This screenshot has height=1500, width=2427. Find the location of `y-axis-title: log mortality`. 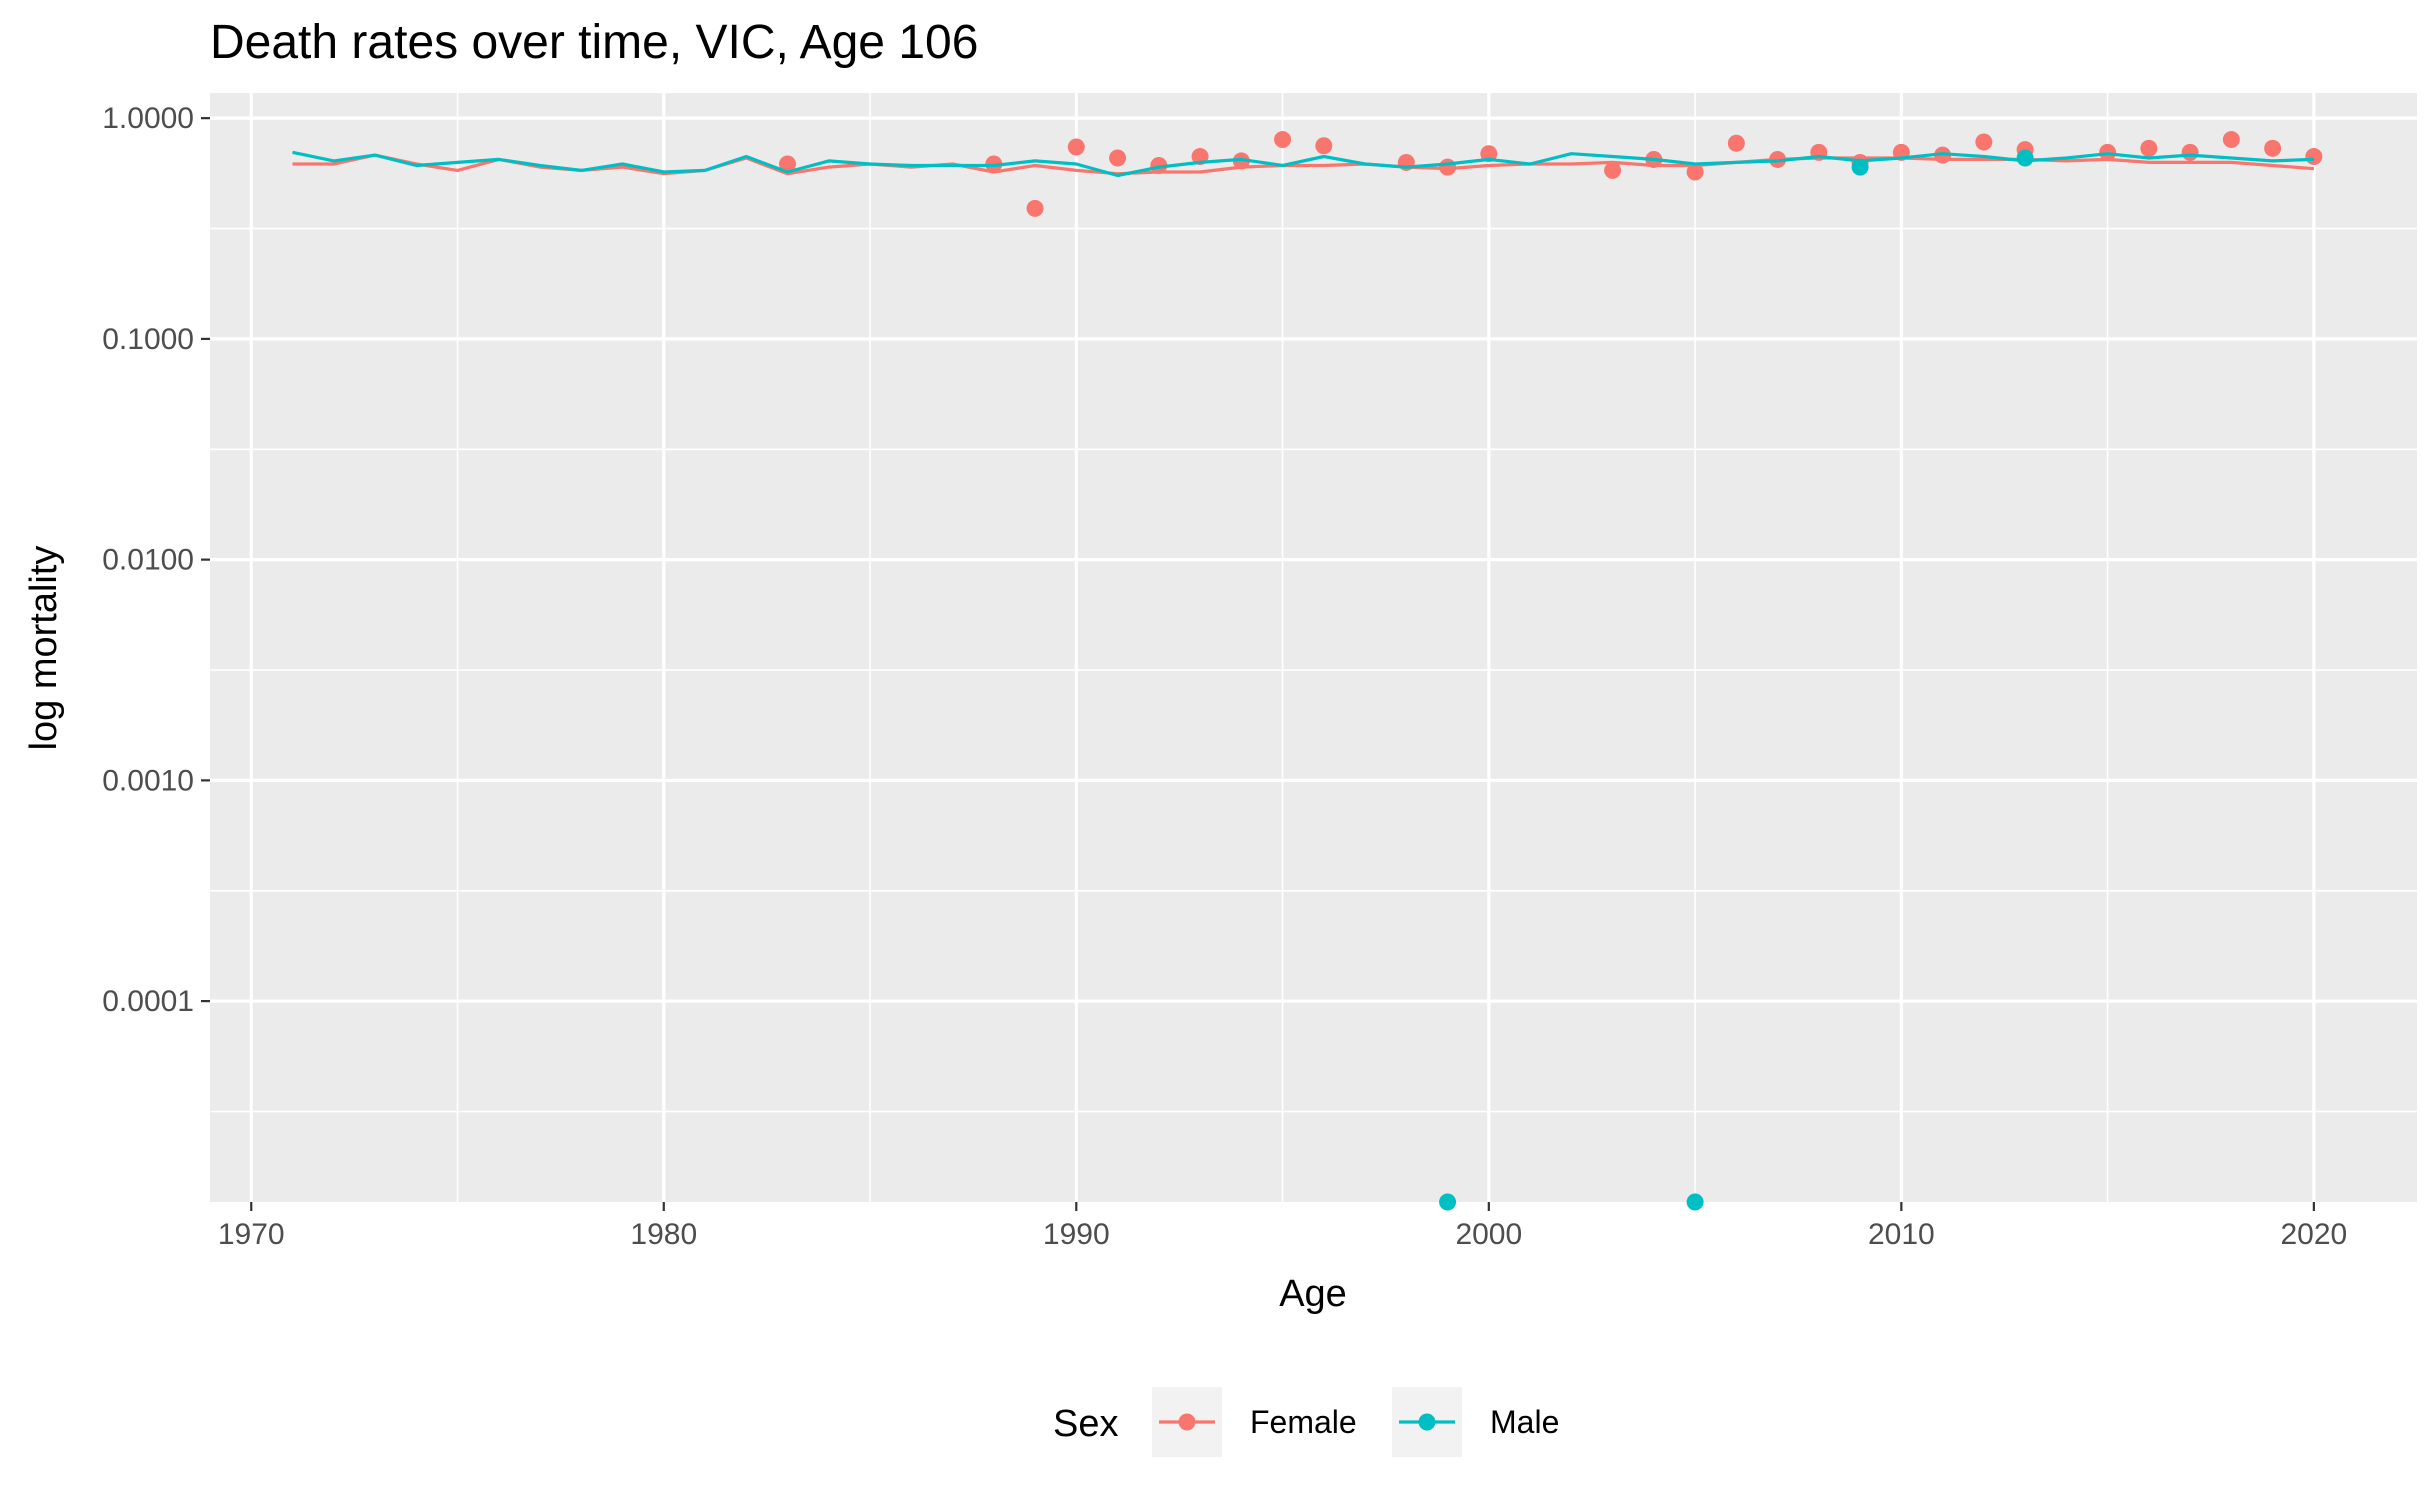

y-axis-title: log mortality is located at coordinates (44, 648).